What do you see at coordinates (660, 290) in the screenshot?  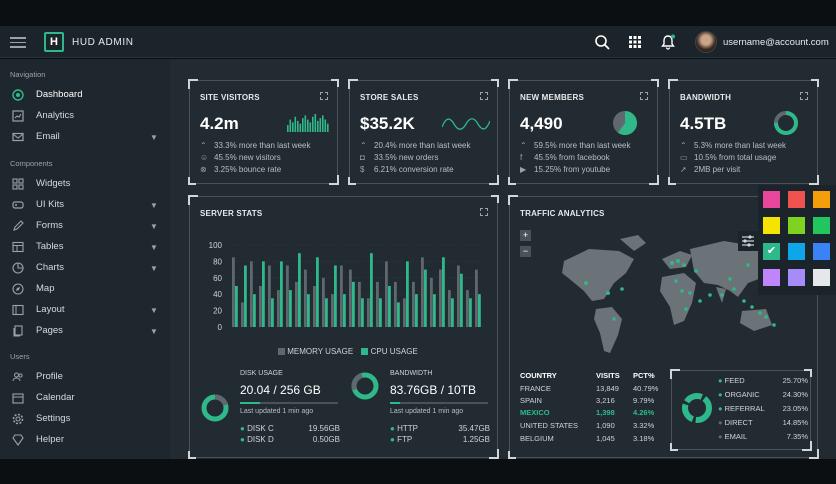 I see `world-map` at bounding box center [660, 290].